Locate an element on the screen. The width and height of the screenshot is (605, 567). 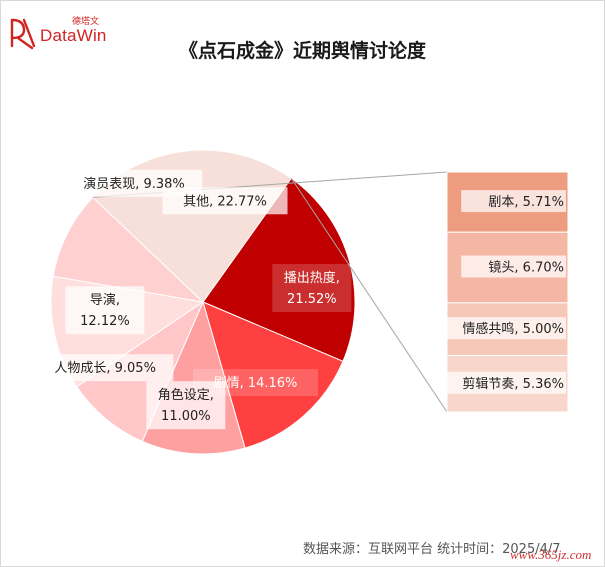
slice-label-4: 导演, 12.12% is located at coordinates (105, 310).